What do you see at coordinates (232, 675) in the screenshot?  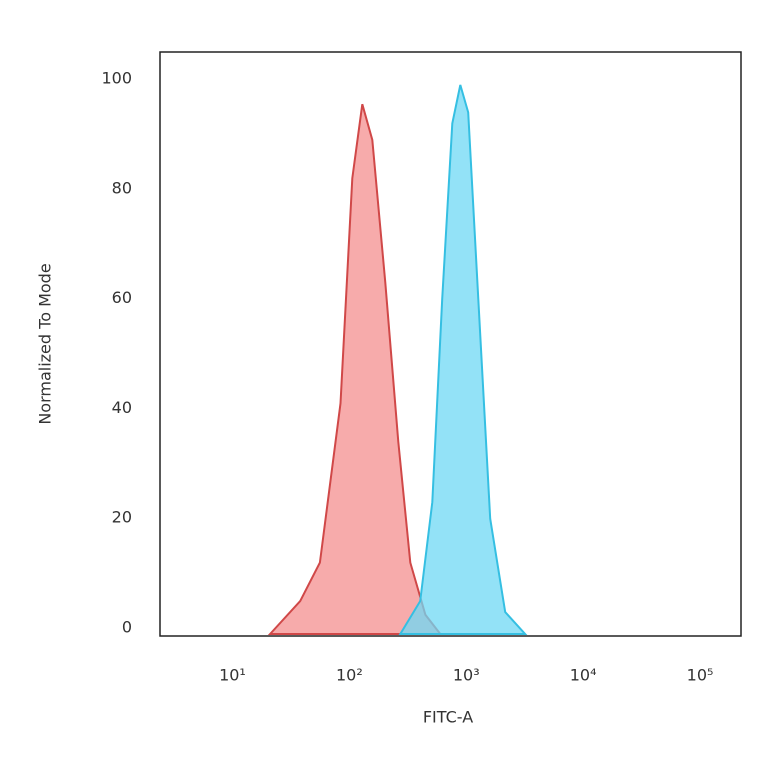 I see `x-tick-label: 10¹` at bounding box center [232, 675].